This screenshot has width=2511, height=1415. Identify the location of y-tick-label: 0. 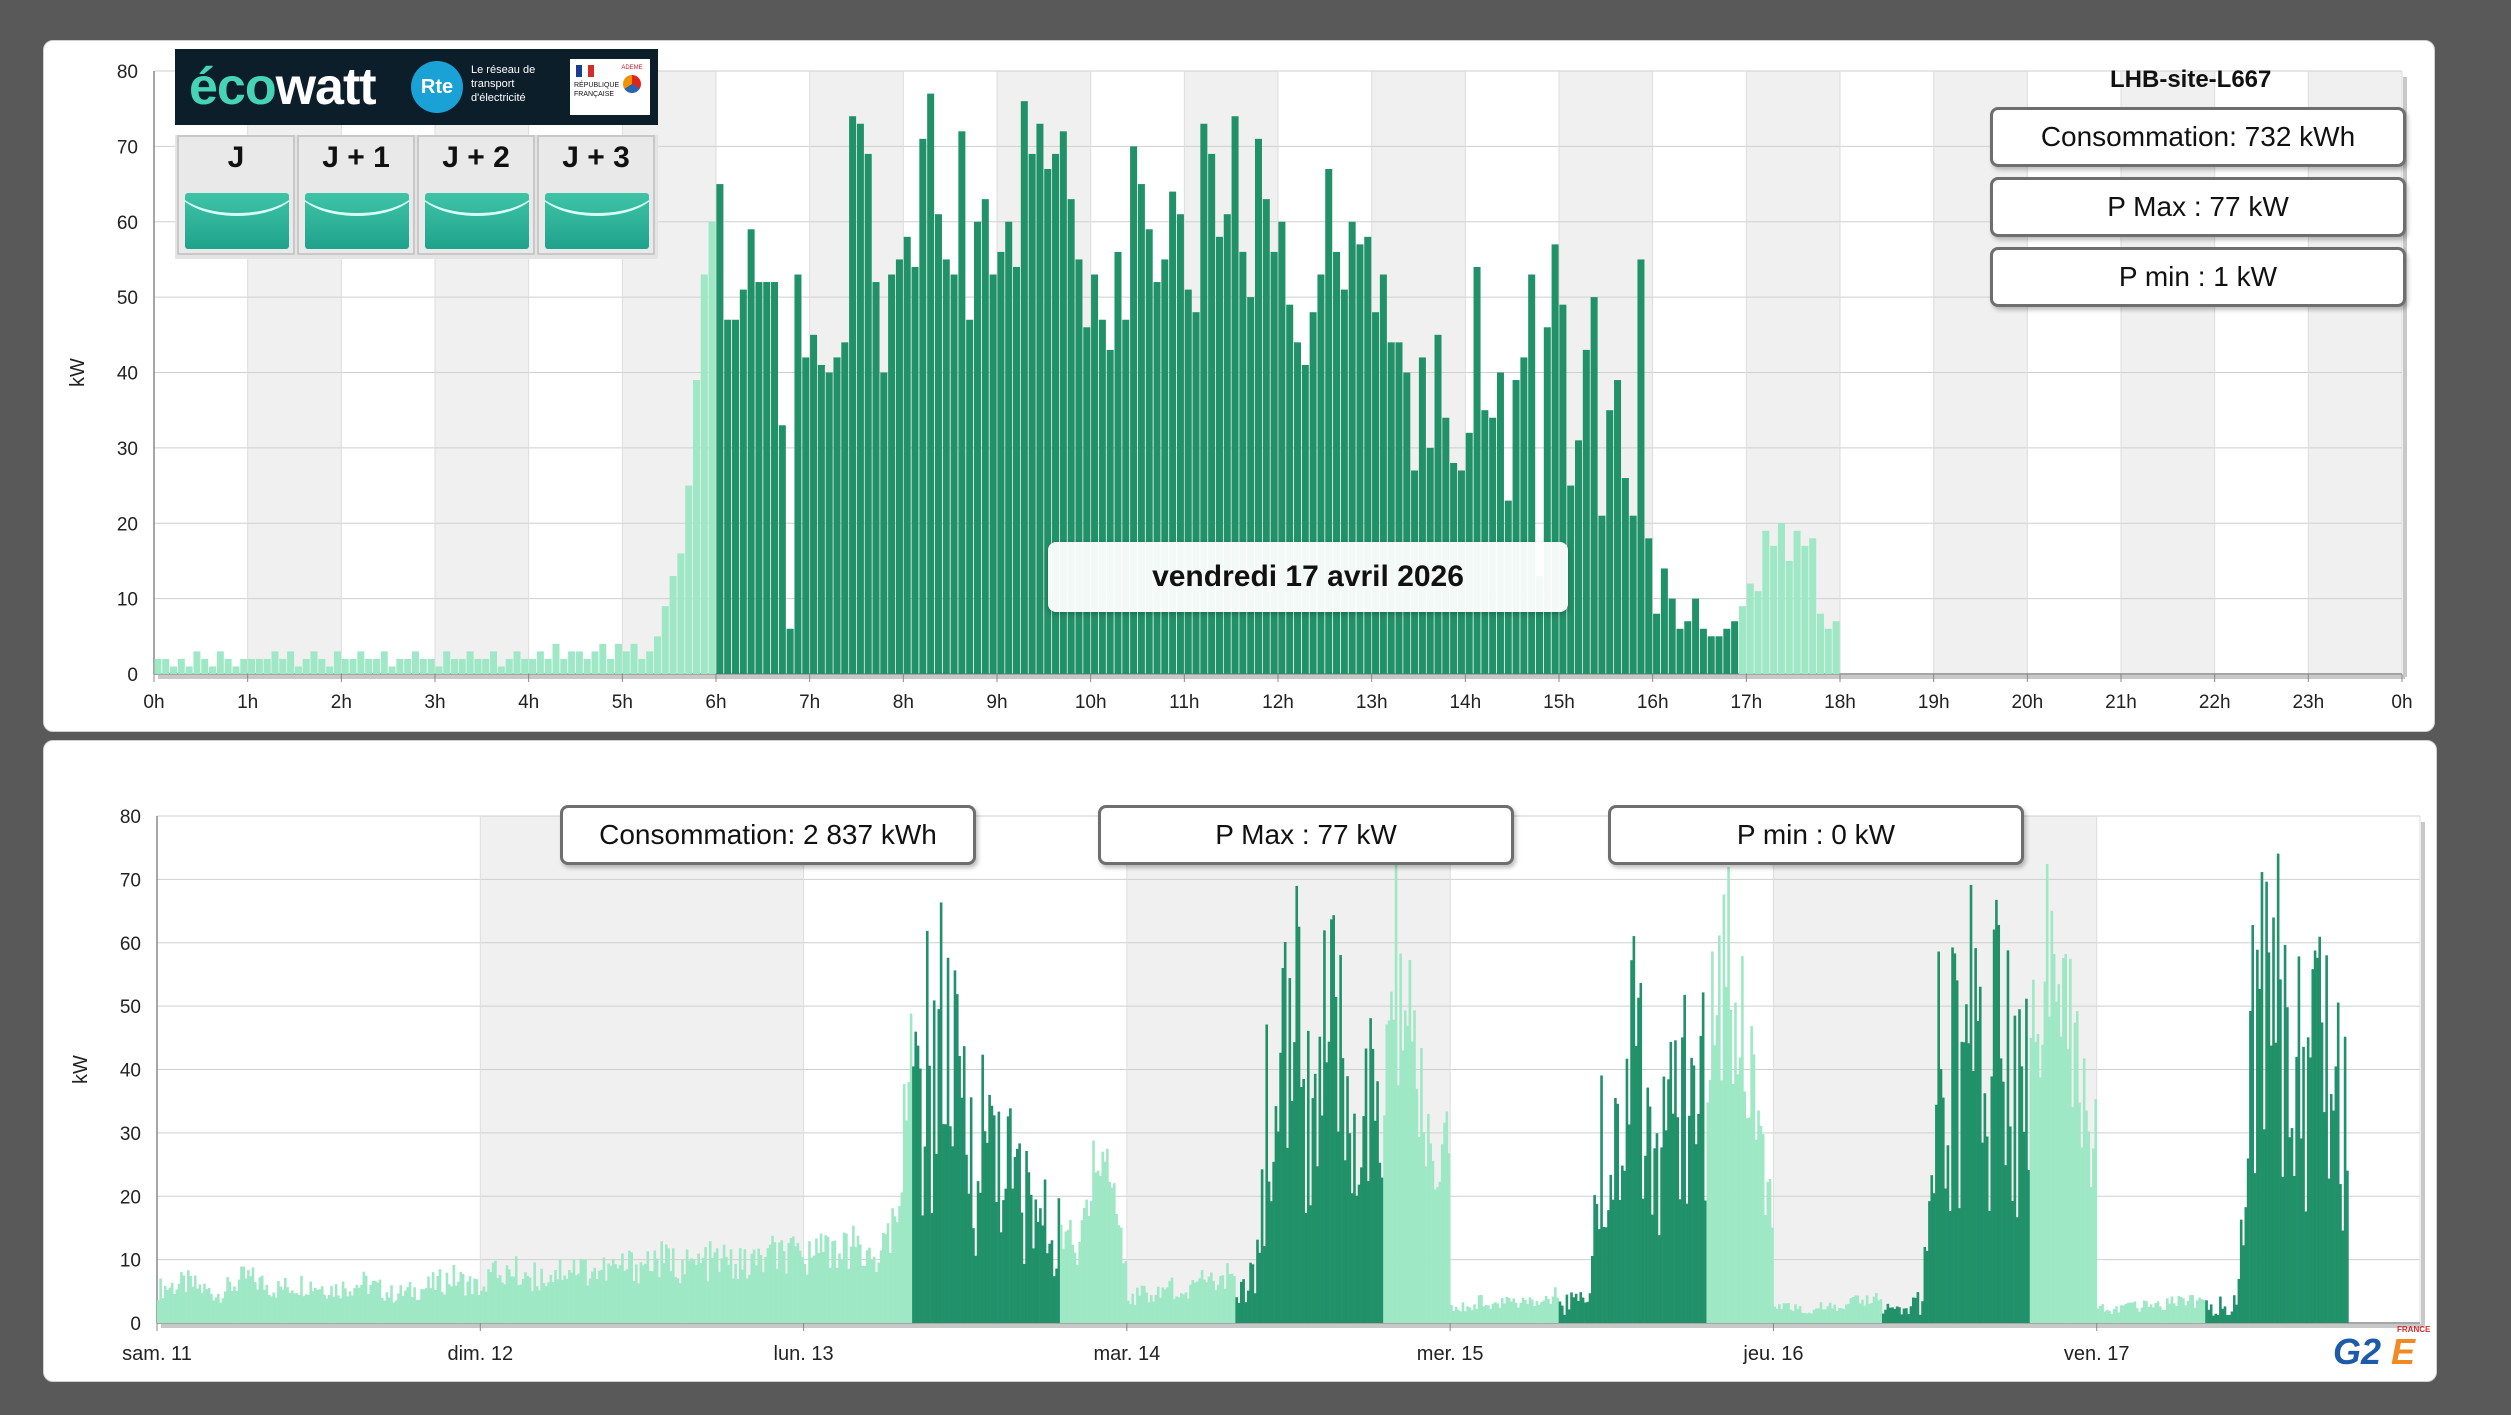
(135, 1324).